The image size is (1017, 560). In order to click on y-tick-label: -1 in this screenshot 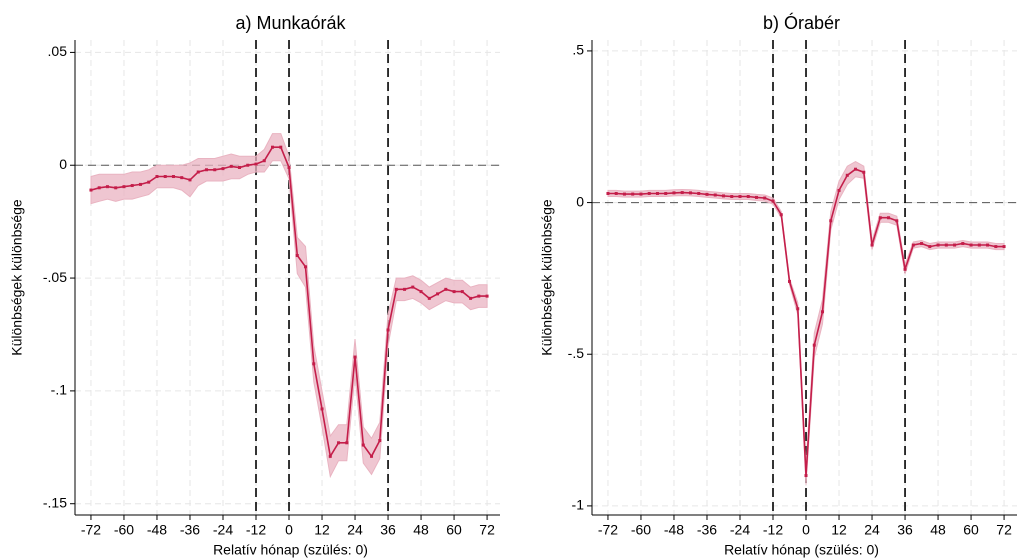, I will do `click(578, 505)`.